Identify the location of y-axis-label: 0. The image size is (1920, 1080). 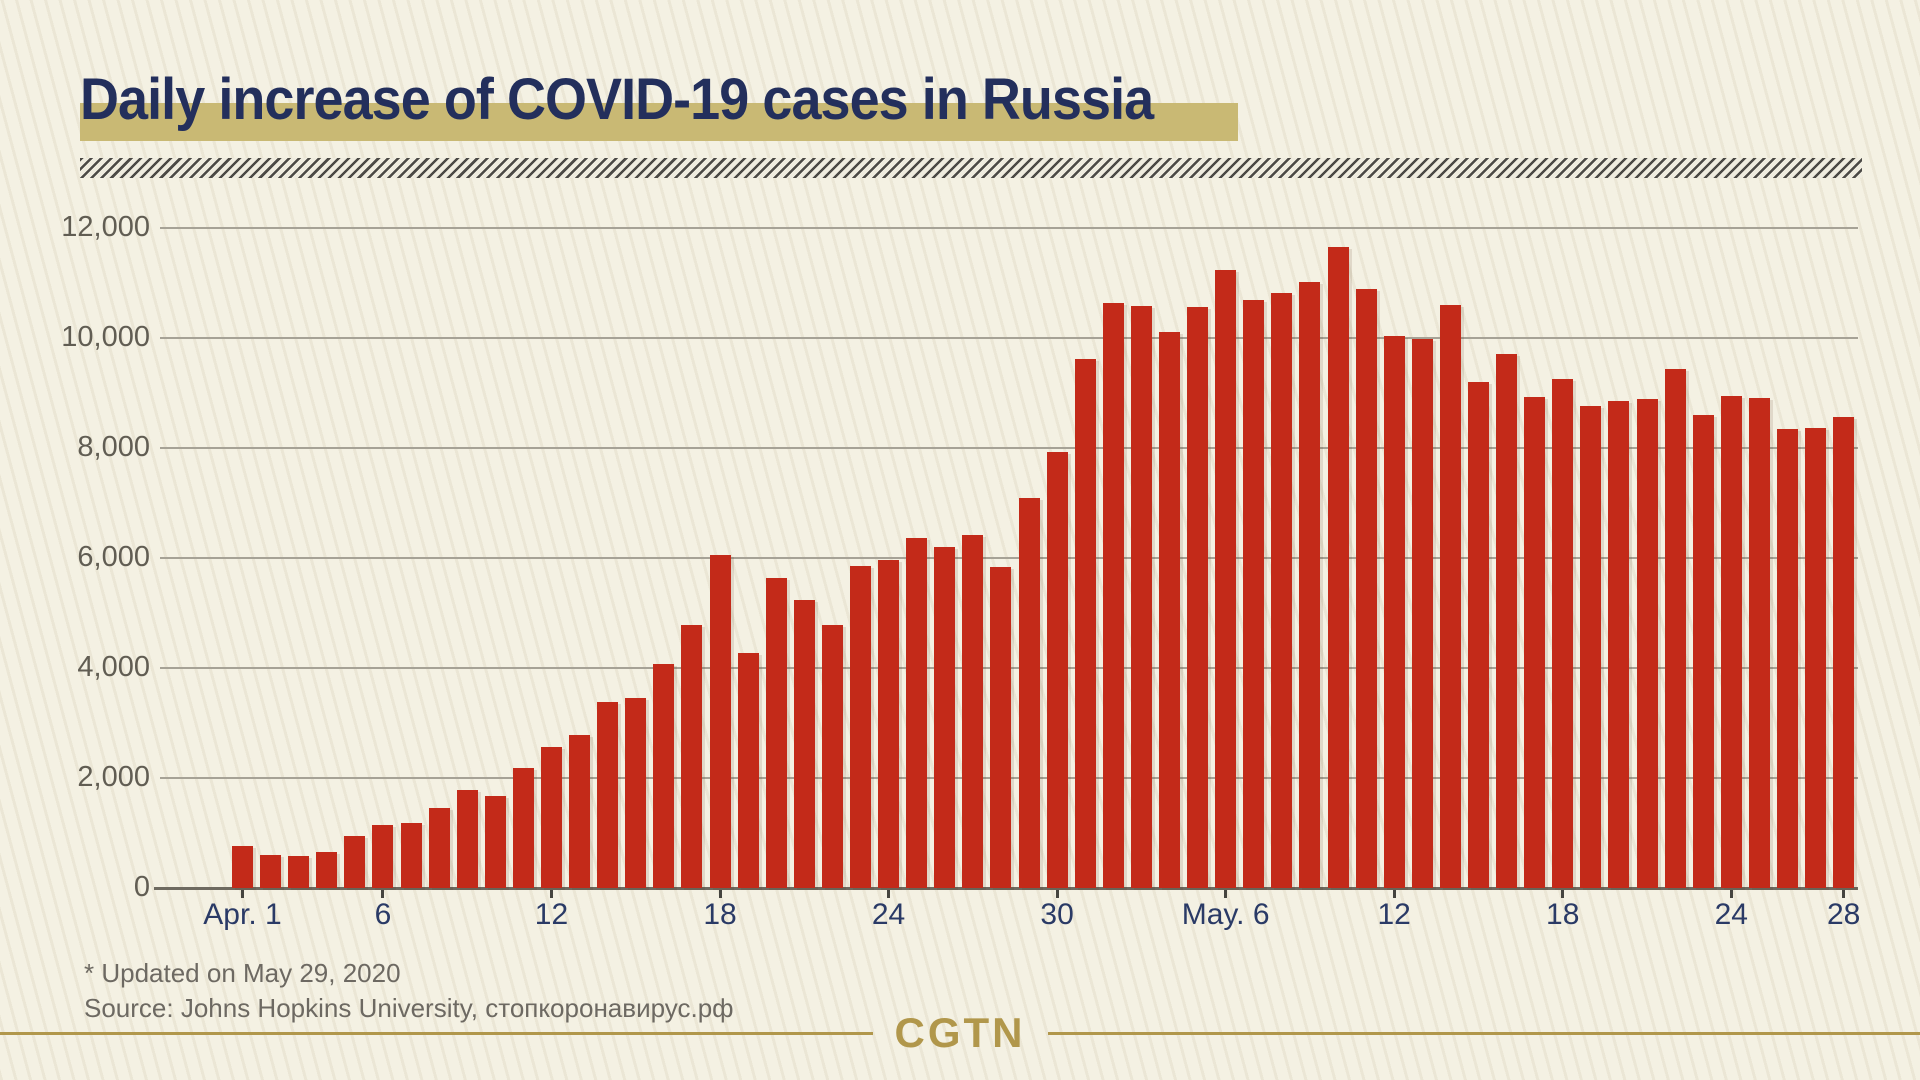
(141, 887).